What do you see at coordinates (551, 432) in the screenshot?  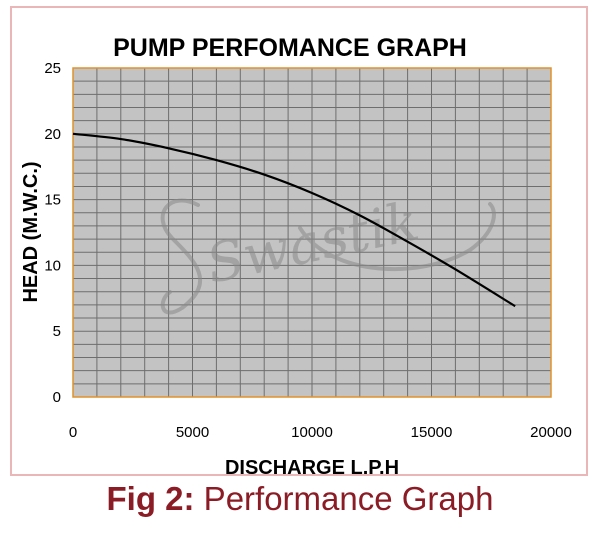 I see `x-tick-label: 20000` at bounding box center [551, 432].